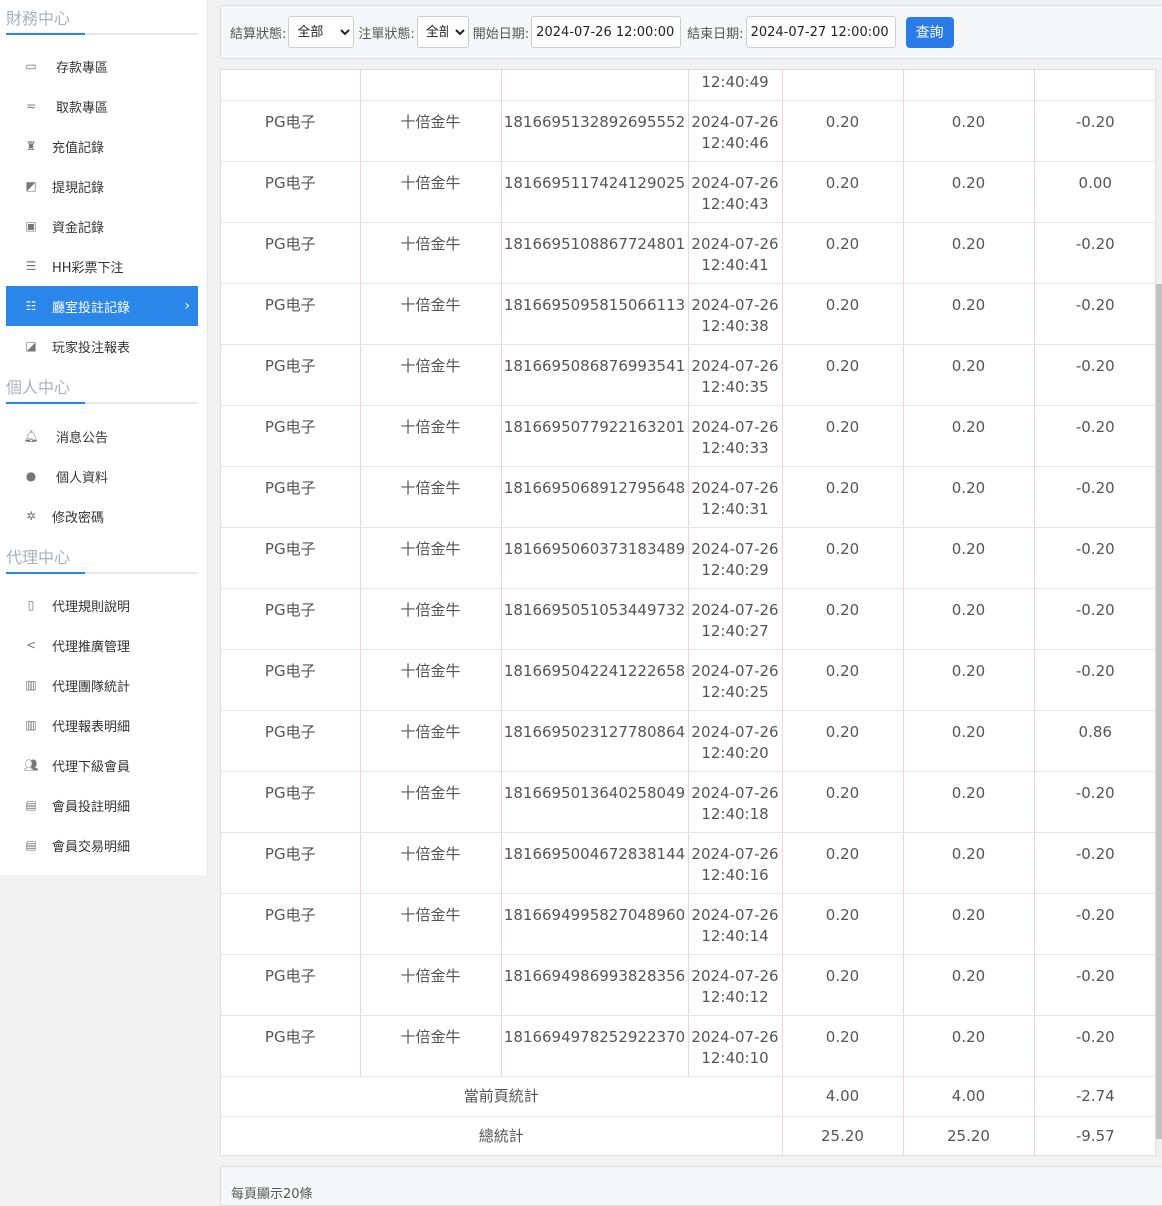  I want to click on settle-status-select: 全部, so click(321, 32).